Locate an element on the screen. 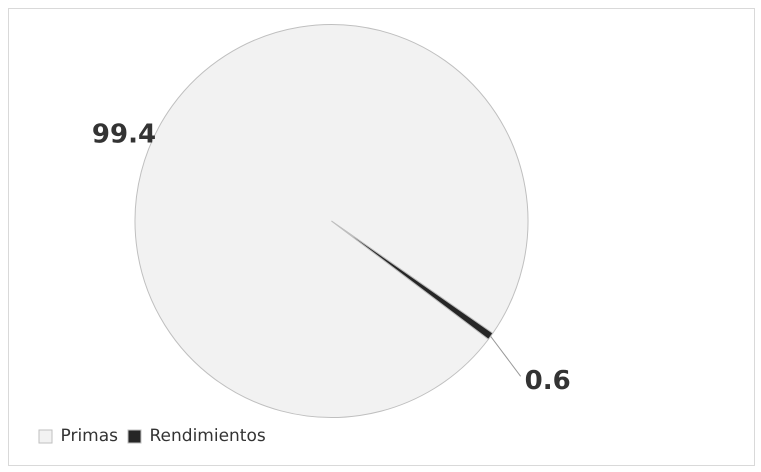 This screenshot has width=761, height=472. data-label: 0.6 is located at coordinates (547, 381).